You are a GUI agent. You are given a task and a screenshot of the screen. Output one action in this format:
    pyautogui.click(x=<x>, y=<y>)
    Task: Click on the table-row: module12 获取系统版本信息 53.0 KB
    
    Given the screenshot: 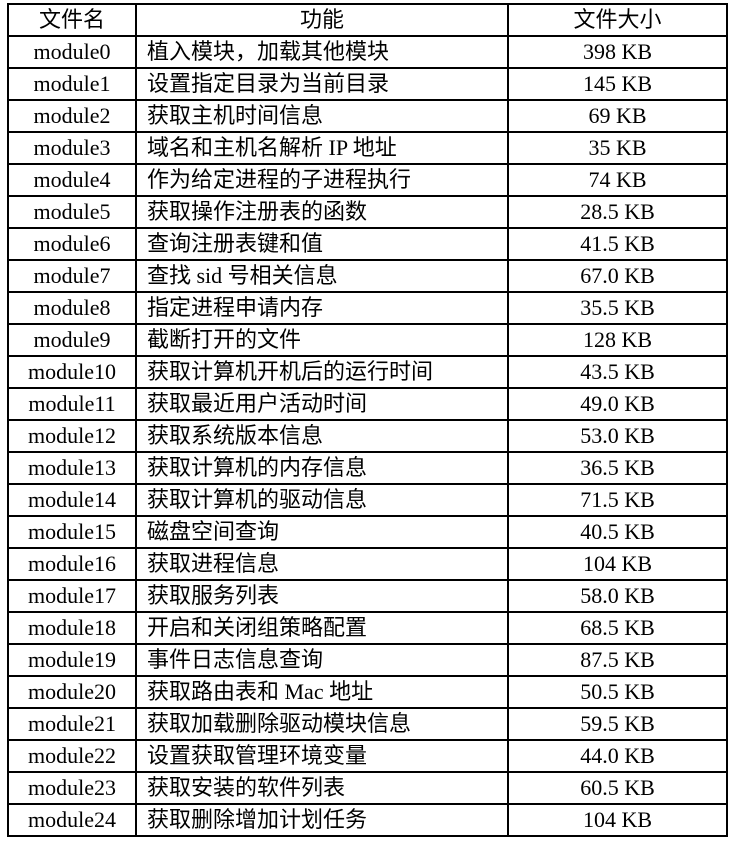 What is the action you would take?
    pyautogui.click(x=367, y=436)
    